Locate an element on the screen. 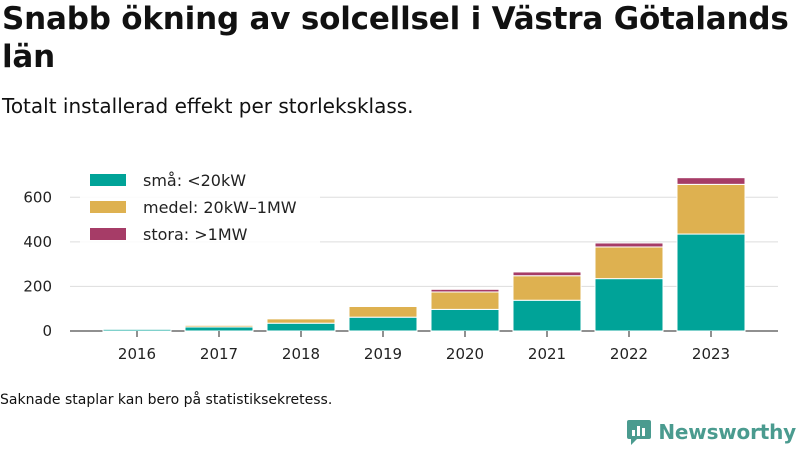 The height and width of the screenshot is (450, 800). newsworthy-logo-icon is located at coordinates (639, 432).